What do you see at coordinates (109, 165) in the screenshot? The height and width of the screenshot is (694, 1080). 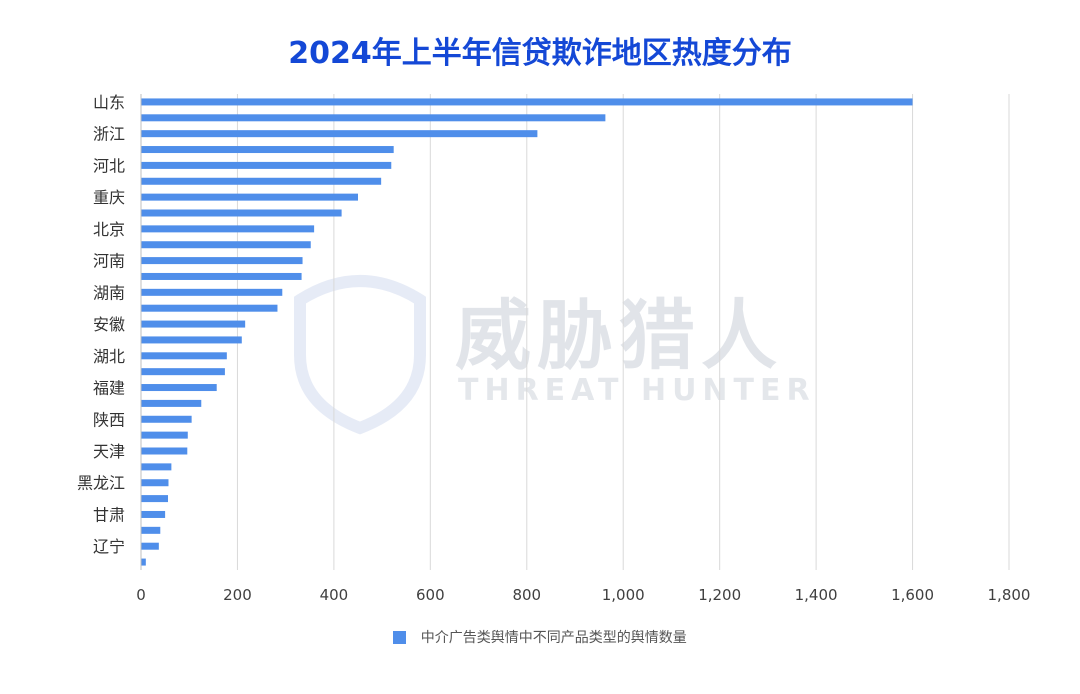 I see `y-category-label: 河北` at bounding box center [109, 165].